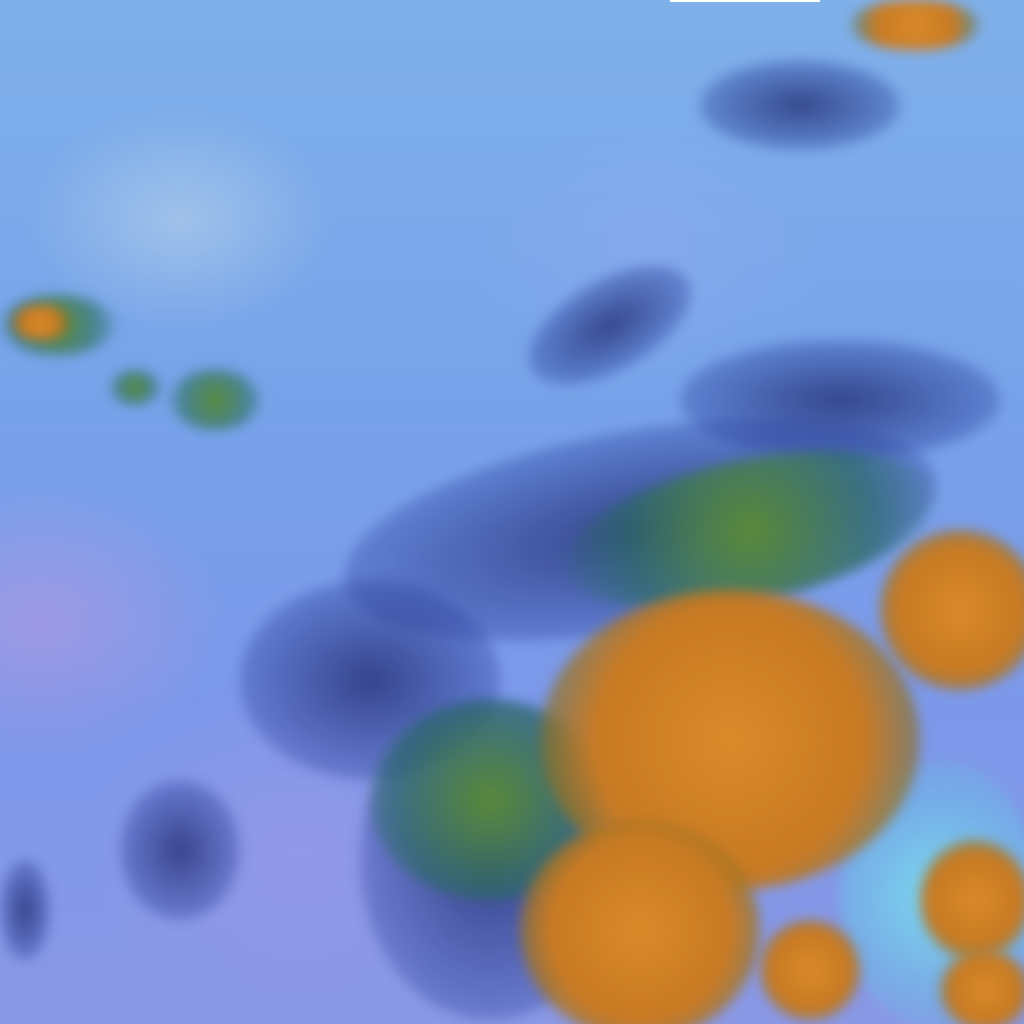  Describe the element at coordinates (745, 1) in the screenshot. I see `image-edge-artifact` at that location.